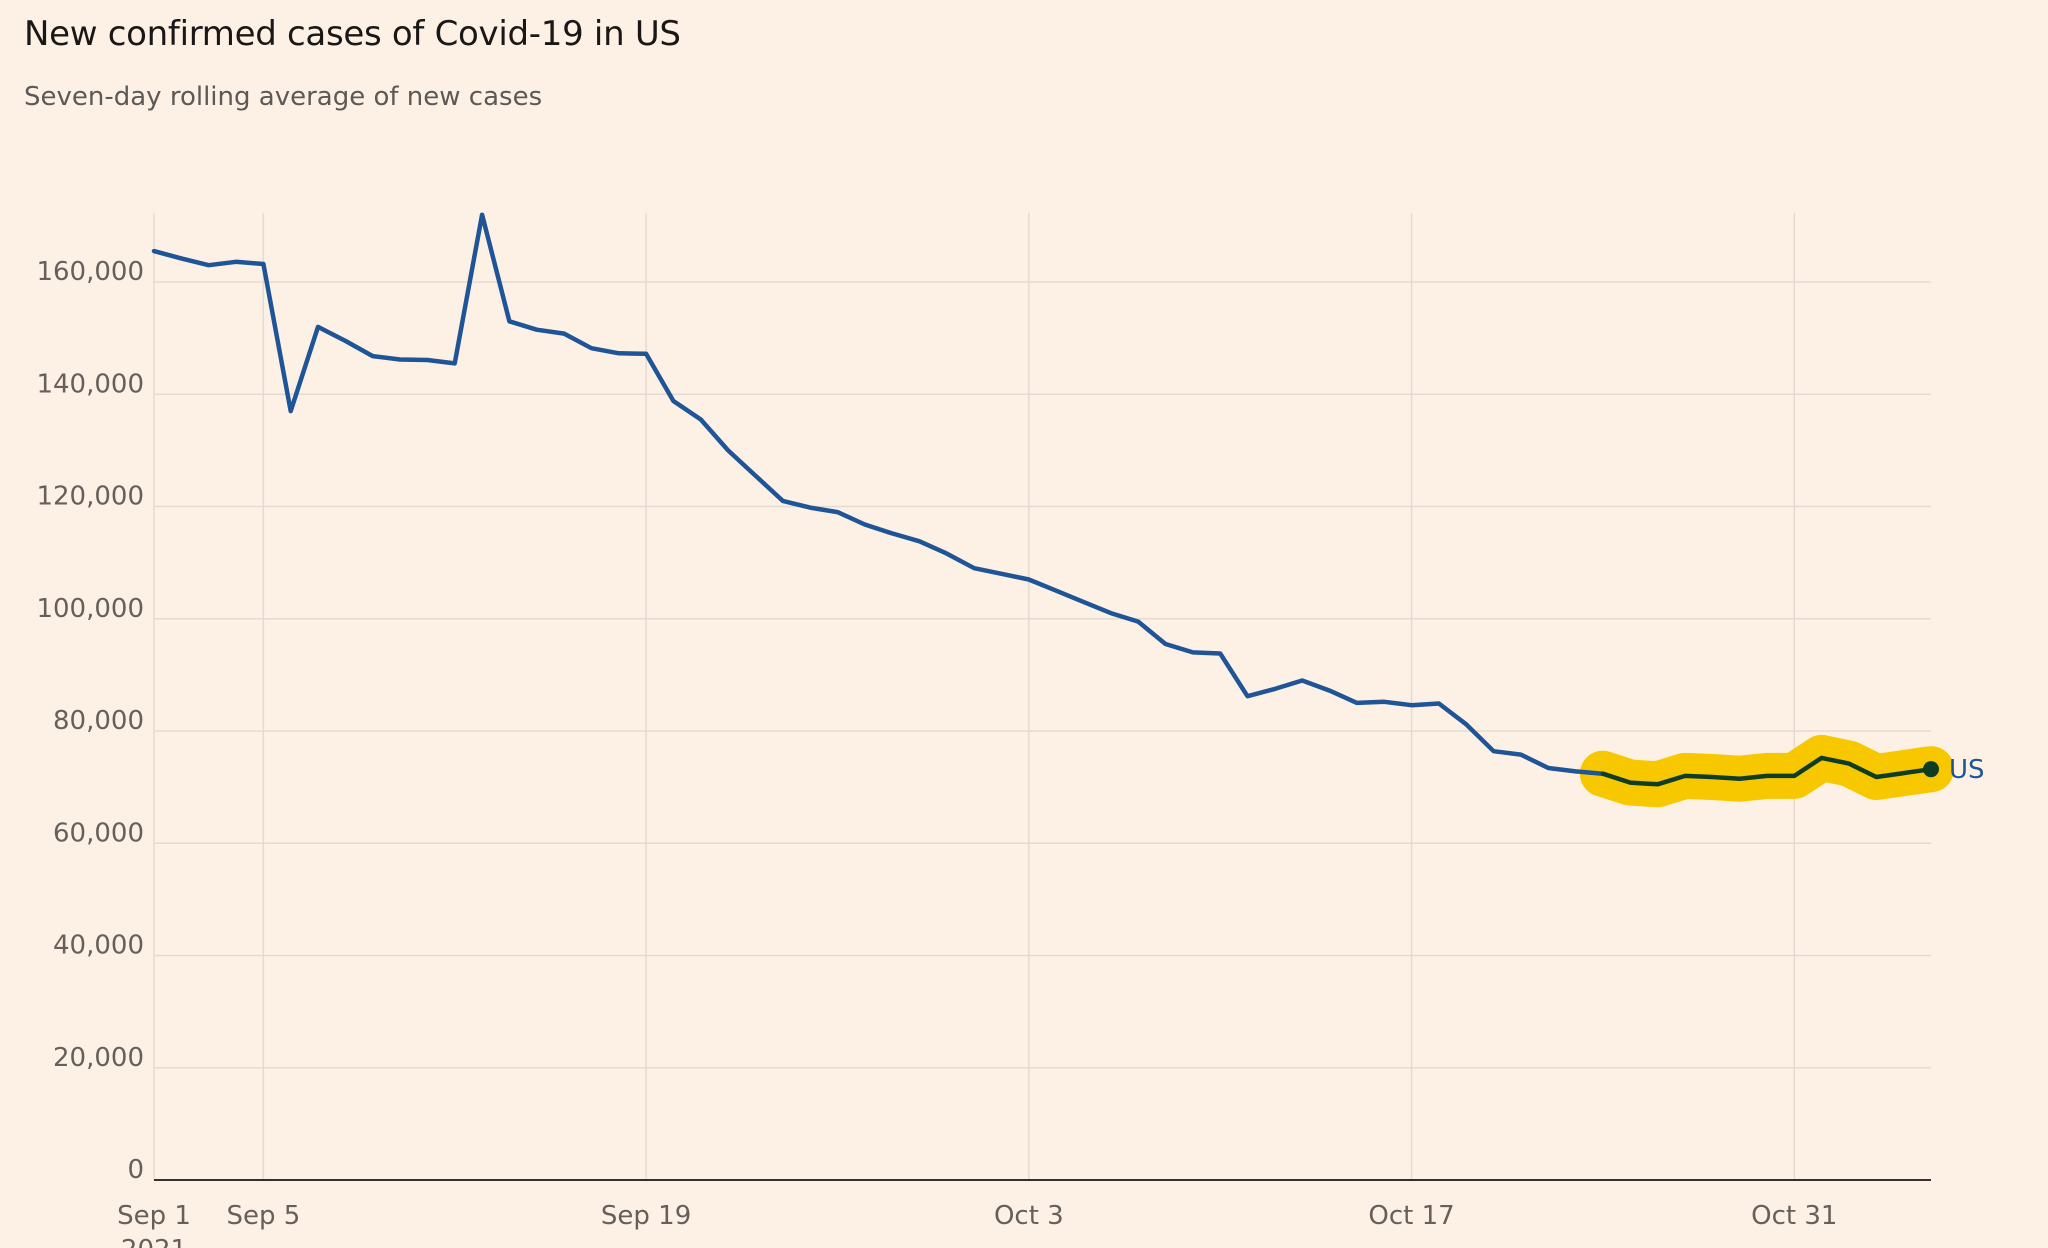 The height and width of the screenshot is (1248, 2048). I want to click on y-tick-label: 20,000, so click(98, 1058).